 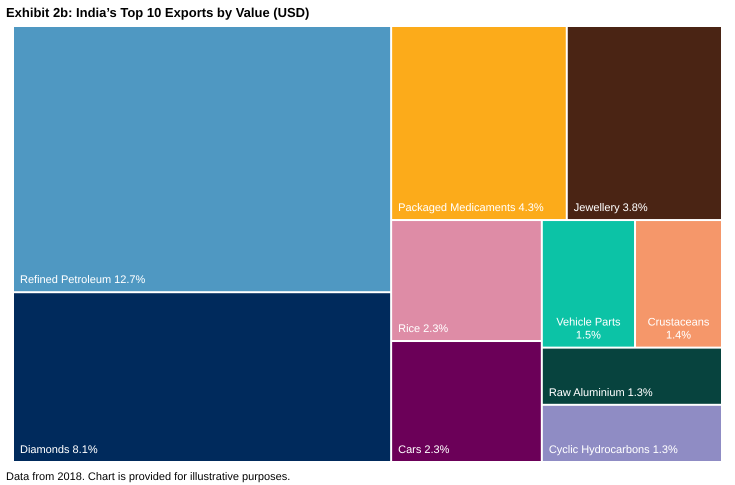 What do you see at coordinates (457, 208) in the screenshot?
I see `category-label: Packaged Medicaments` at bounding box center [457, 208].